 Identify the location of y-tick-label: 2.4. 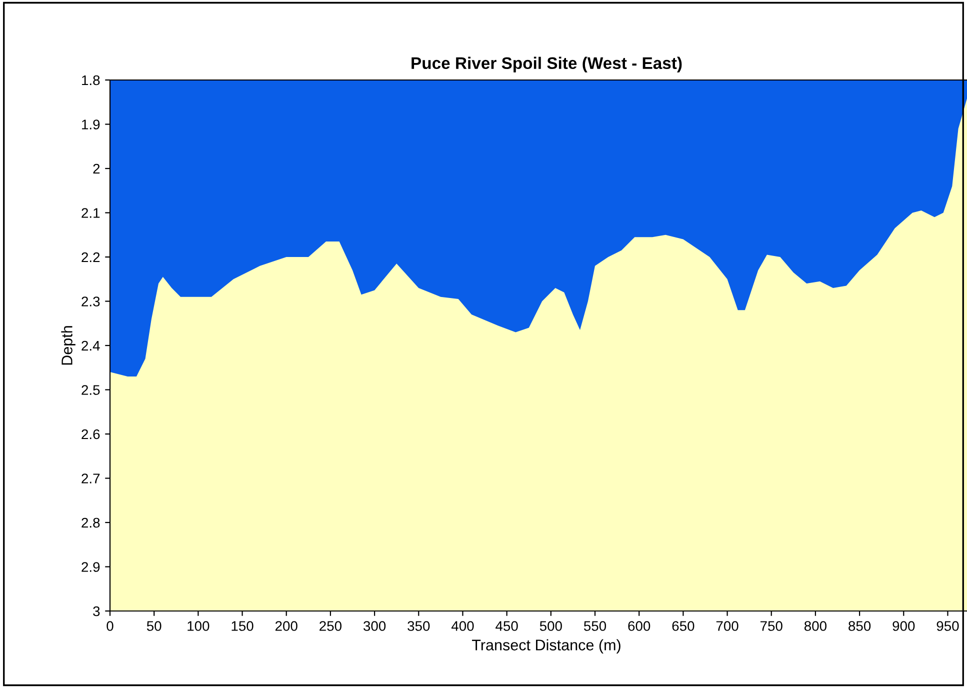
(91, 345).